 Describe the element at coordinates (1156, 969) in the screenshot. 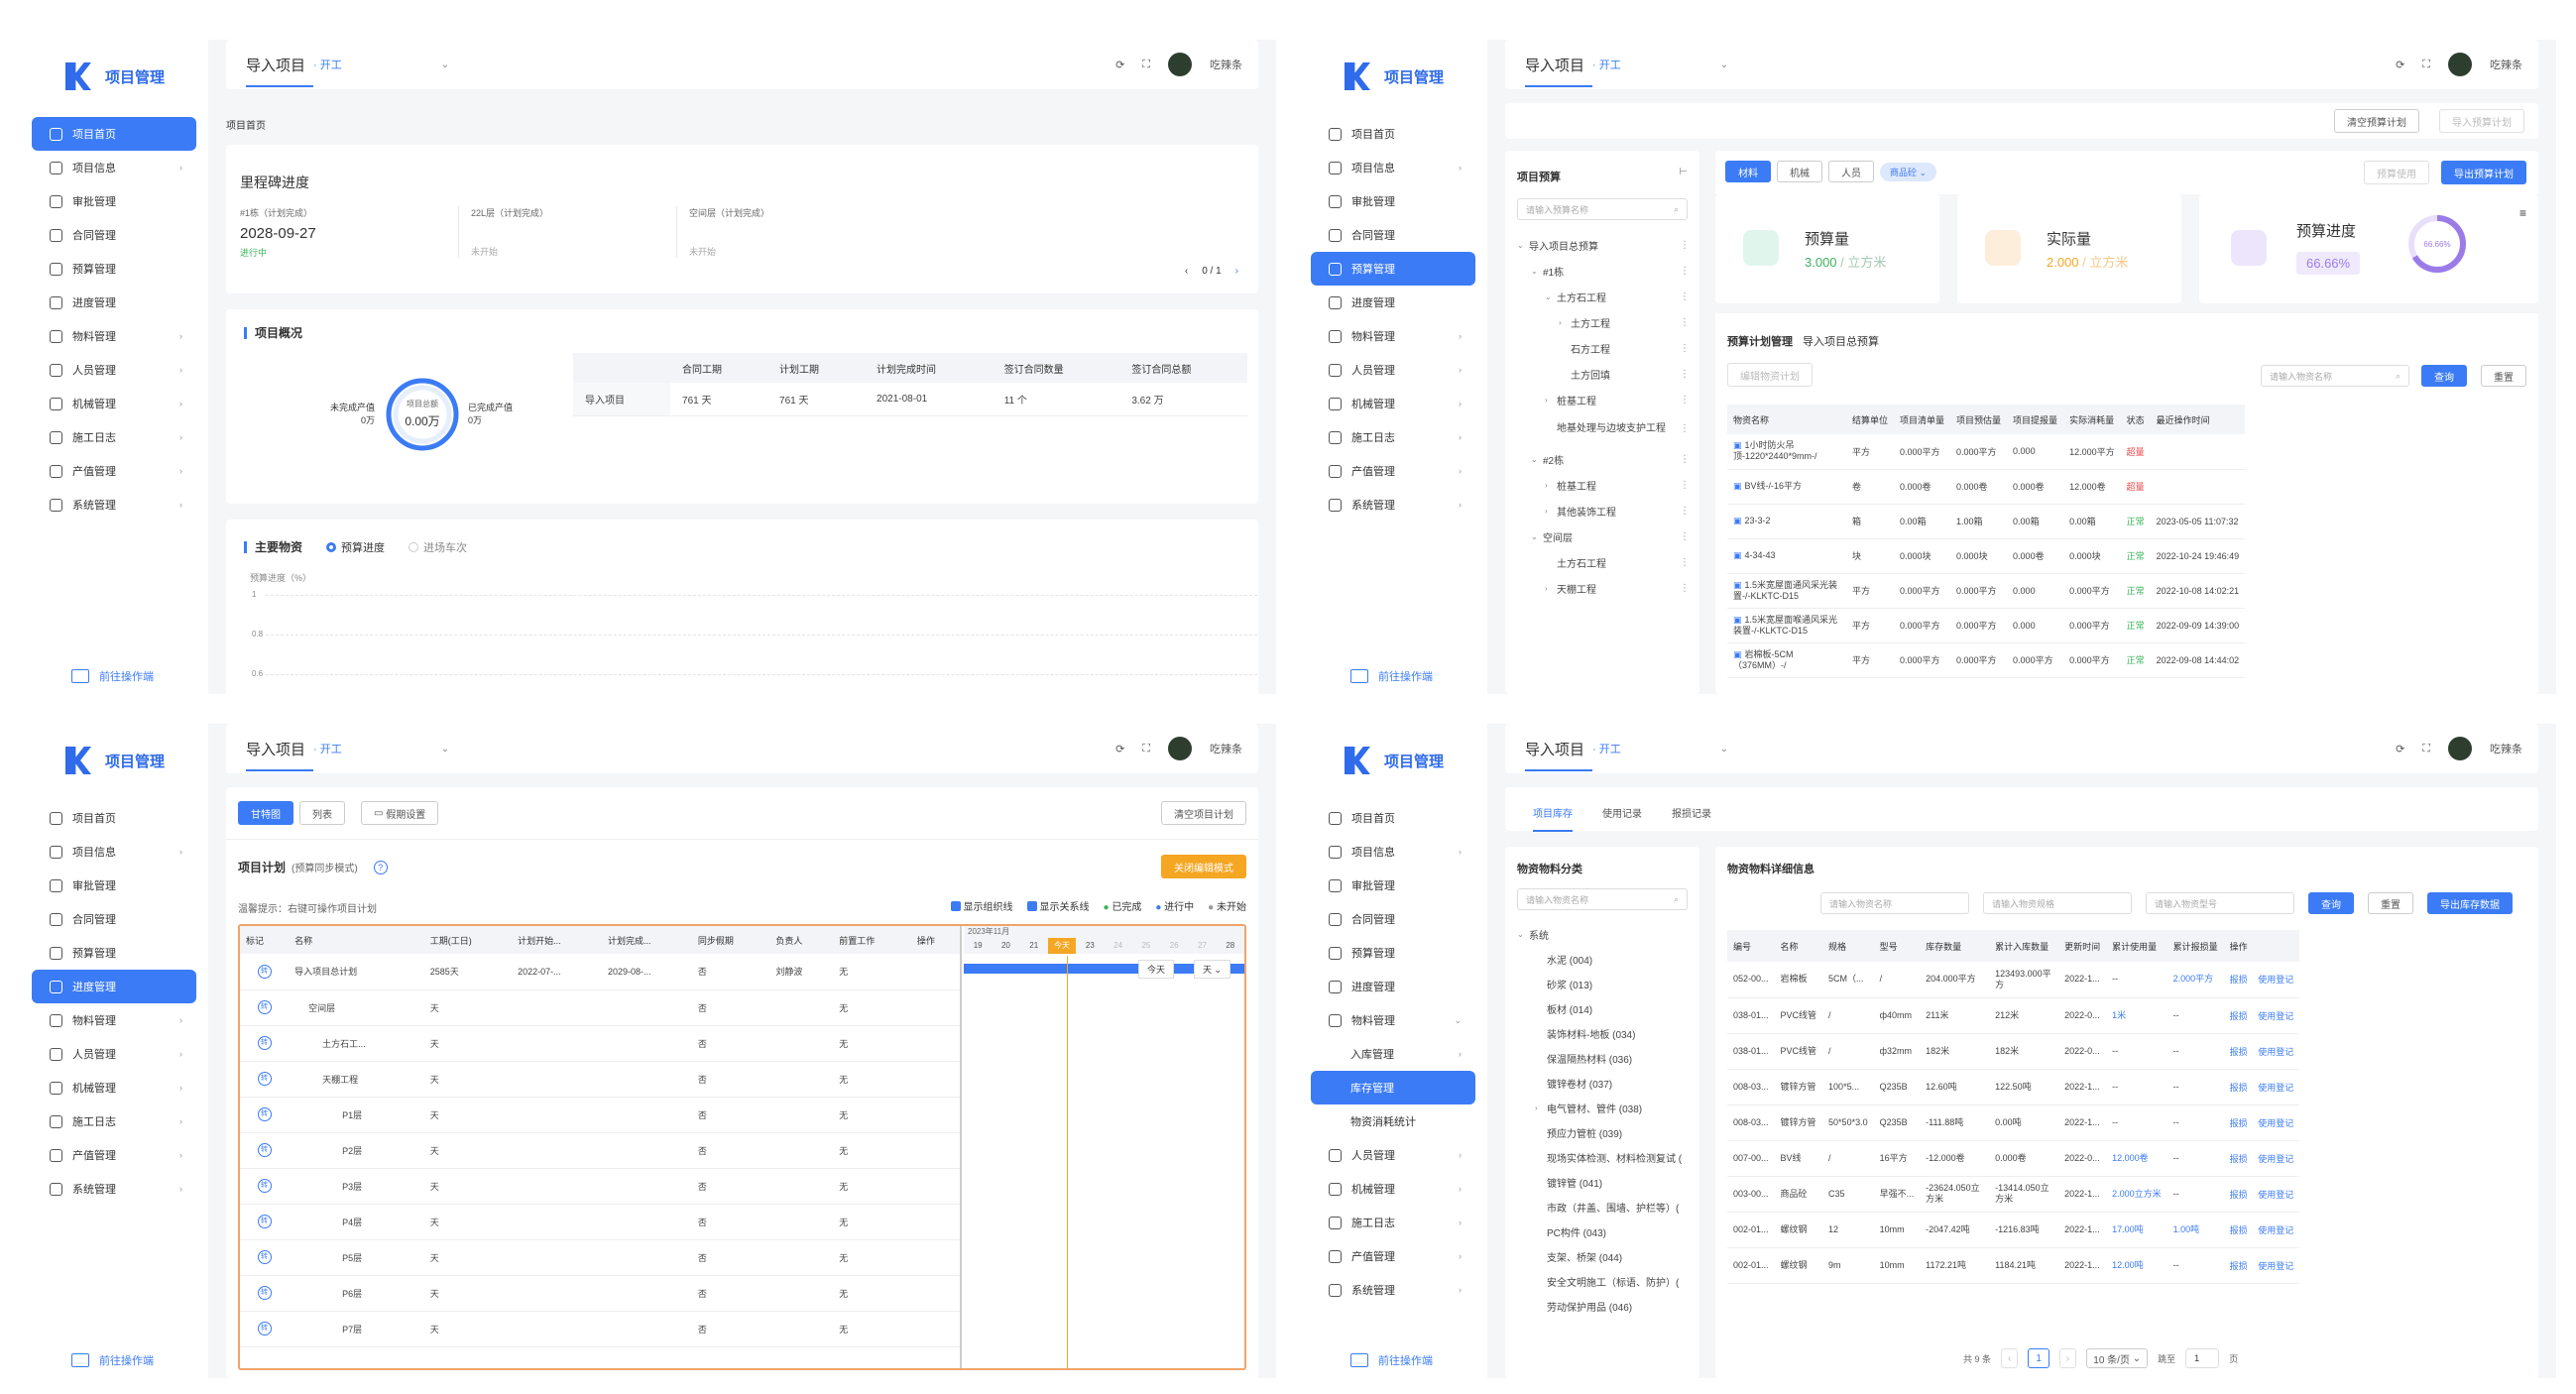

I see `today-button: 今天` at that location.